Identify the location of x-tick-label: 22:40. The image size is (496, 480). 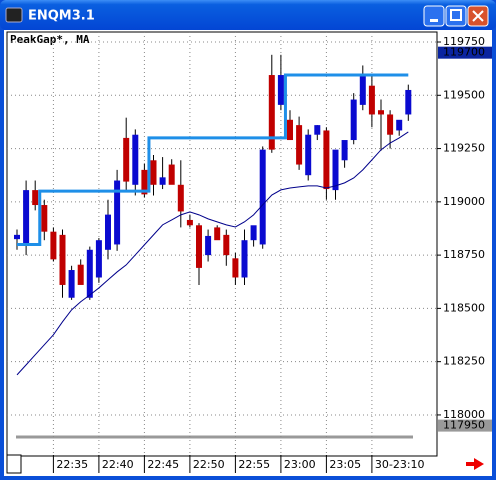
(118, 464).